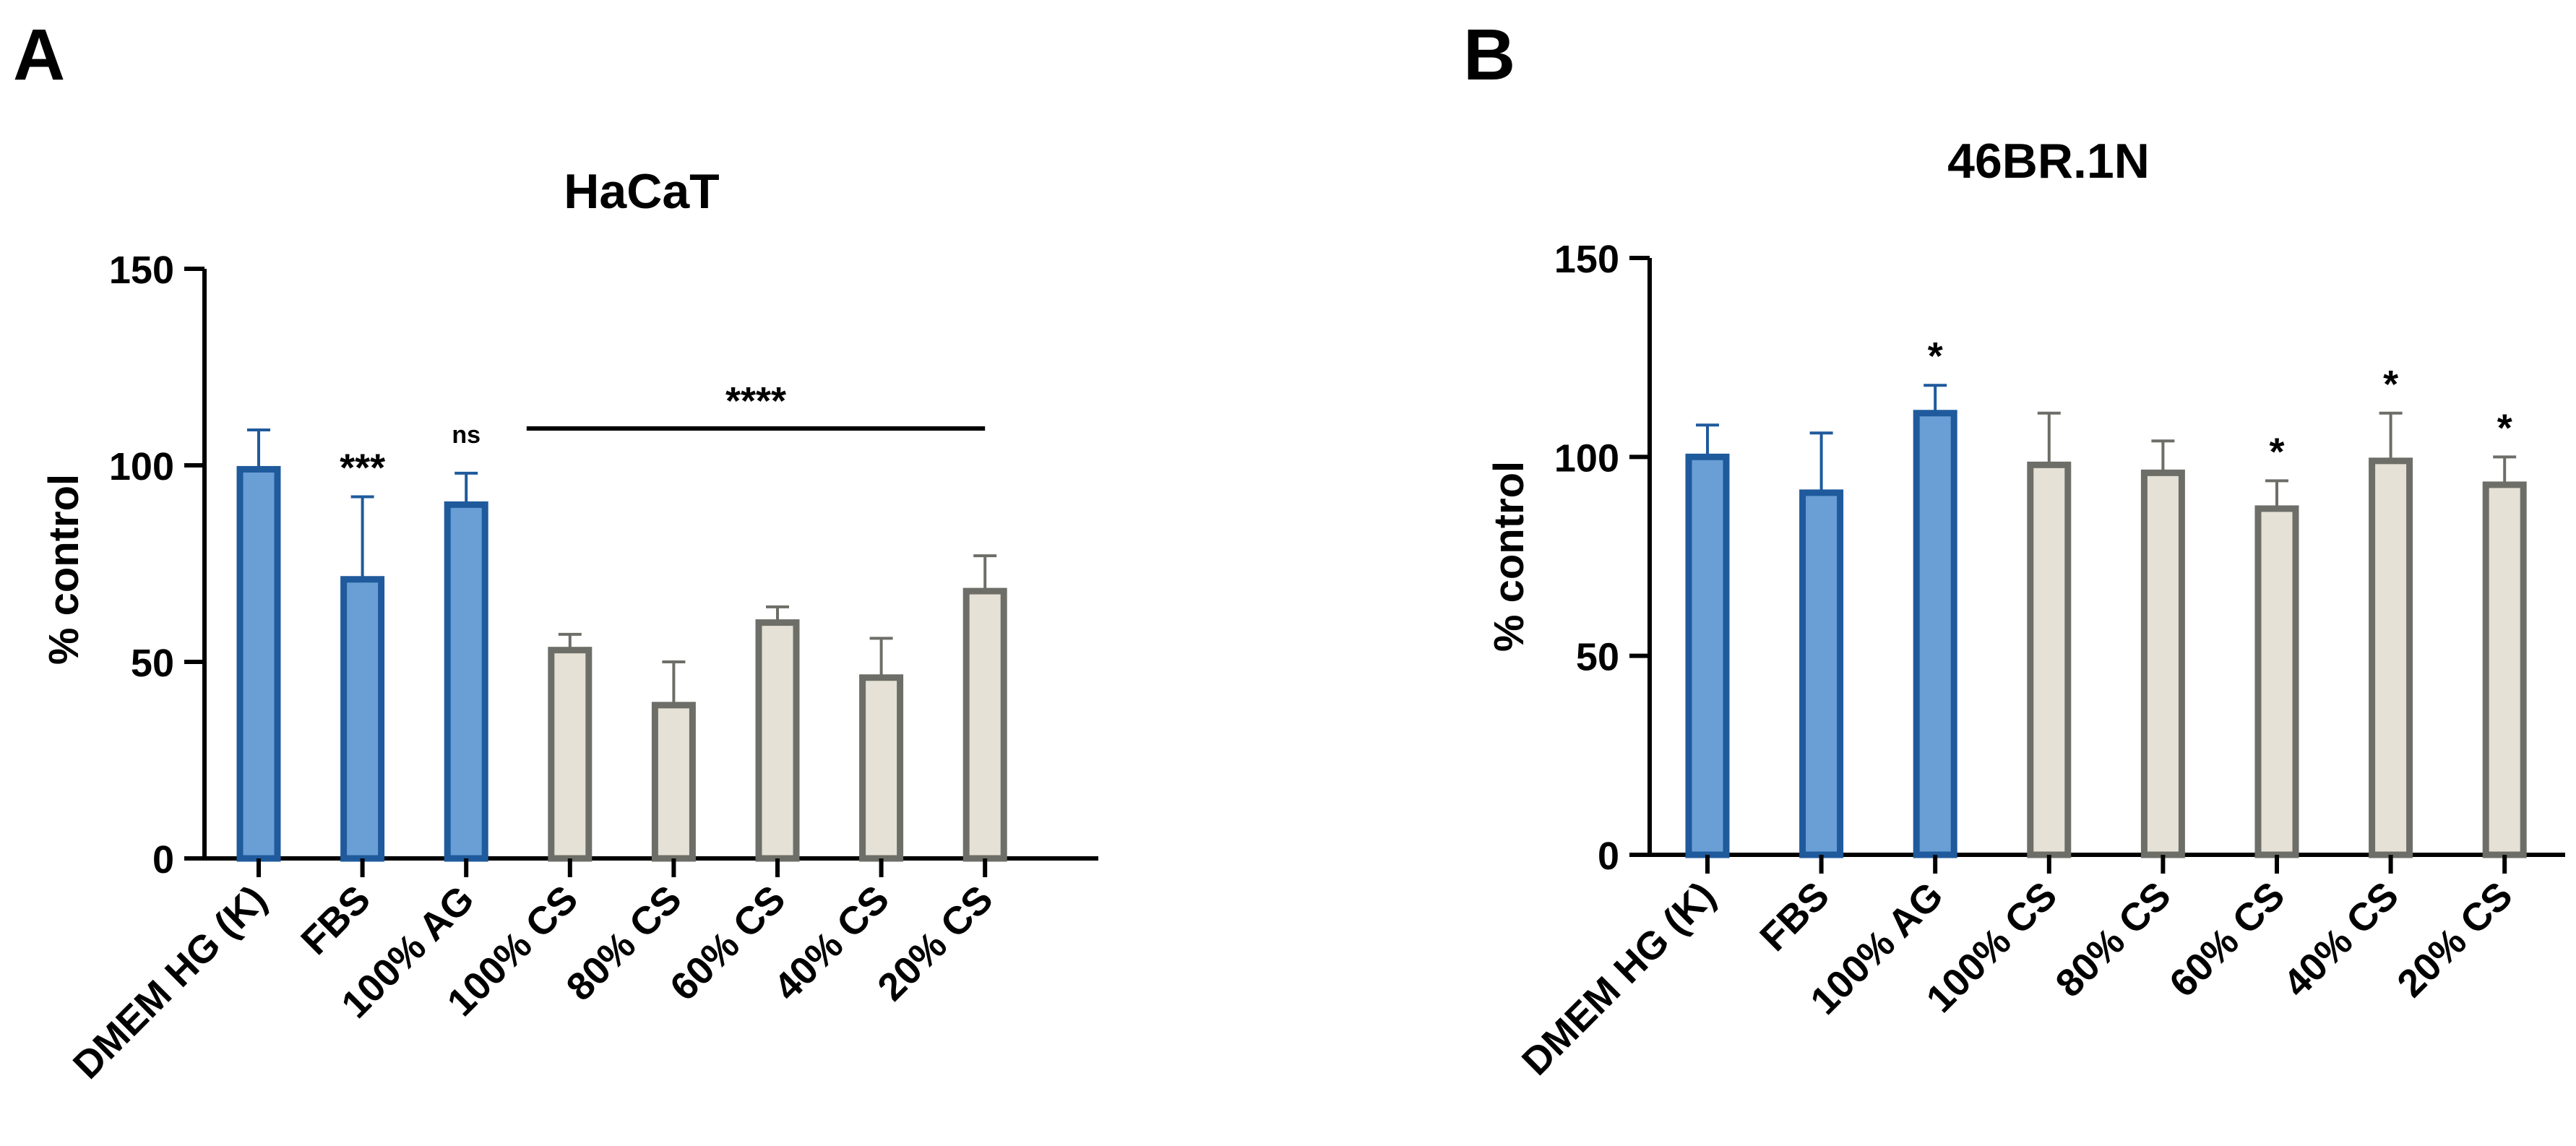 This screenshot has width=2576, height=1146. I want to click on x-tick-label-b: 60% CS, so click(2227, 940).